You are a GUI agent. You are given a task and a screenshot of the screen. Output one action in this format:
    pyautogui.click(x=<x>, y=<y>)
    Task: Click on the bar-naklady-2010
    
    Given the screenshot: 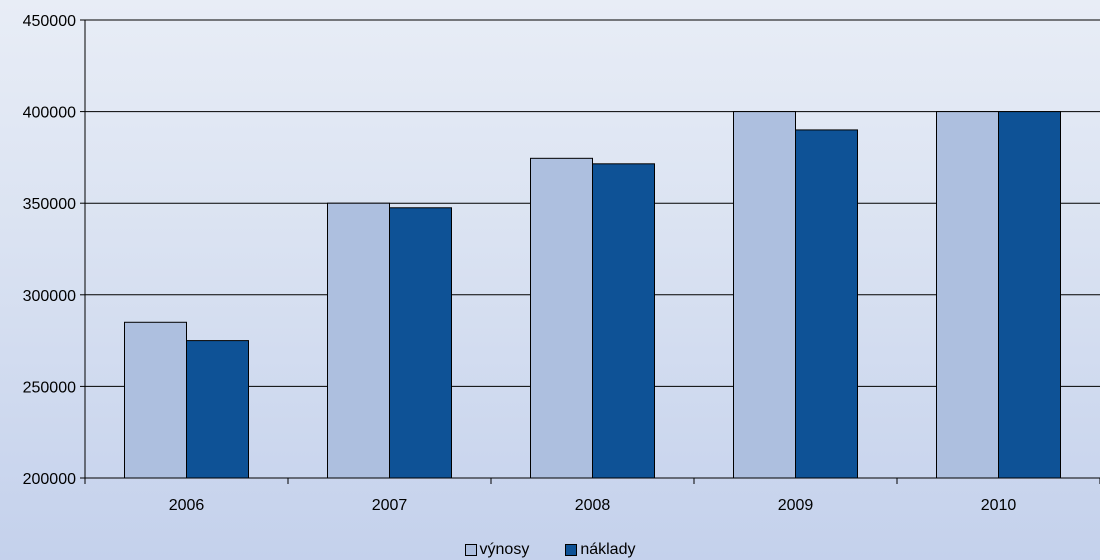 What is the action you would take?
    pyautogui.click(x=1029, y=295)
    